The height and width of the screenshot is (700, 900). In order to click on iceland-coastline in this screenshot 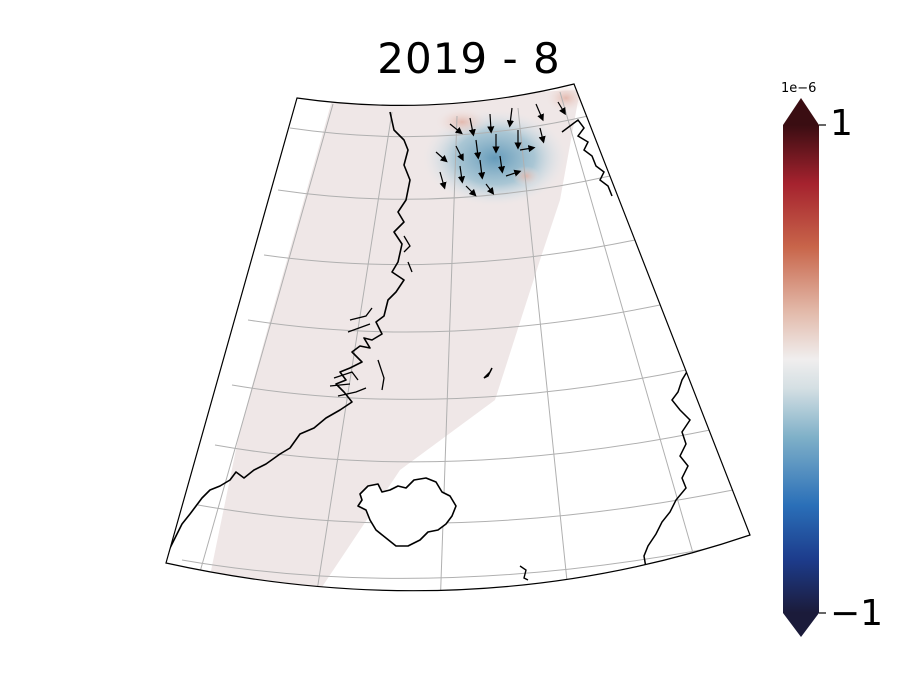, I will do `click(407, 512)`.